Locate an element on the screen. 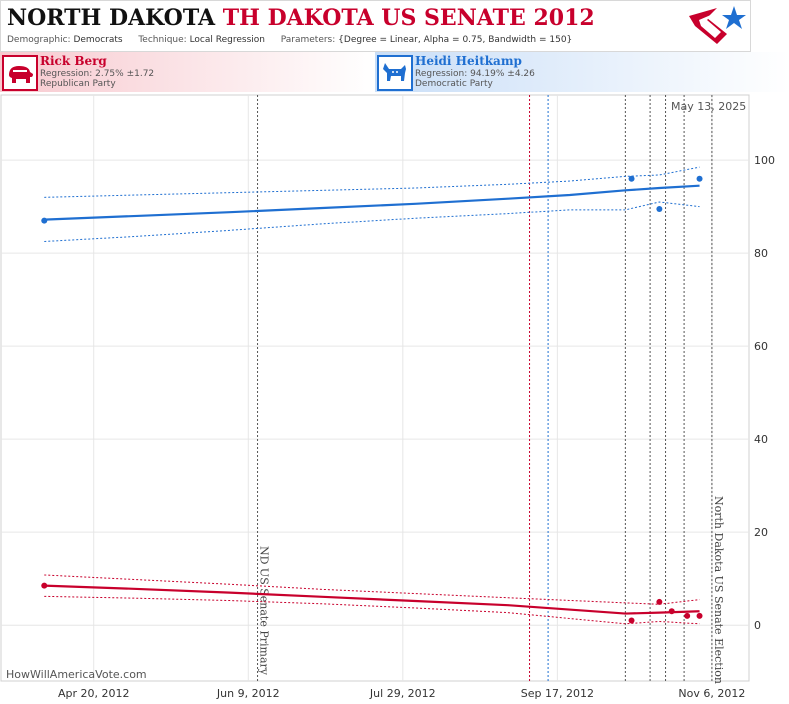 The width and height of the screenshot is (789, 704). event-label: North Dakota US Senate Election is located at coordinates (718, 590).